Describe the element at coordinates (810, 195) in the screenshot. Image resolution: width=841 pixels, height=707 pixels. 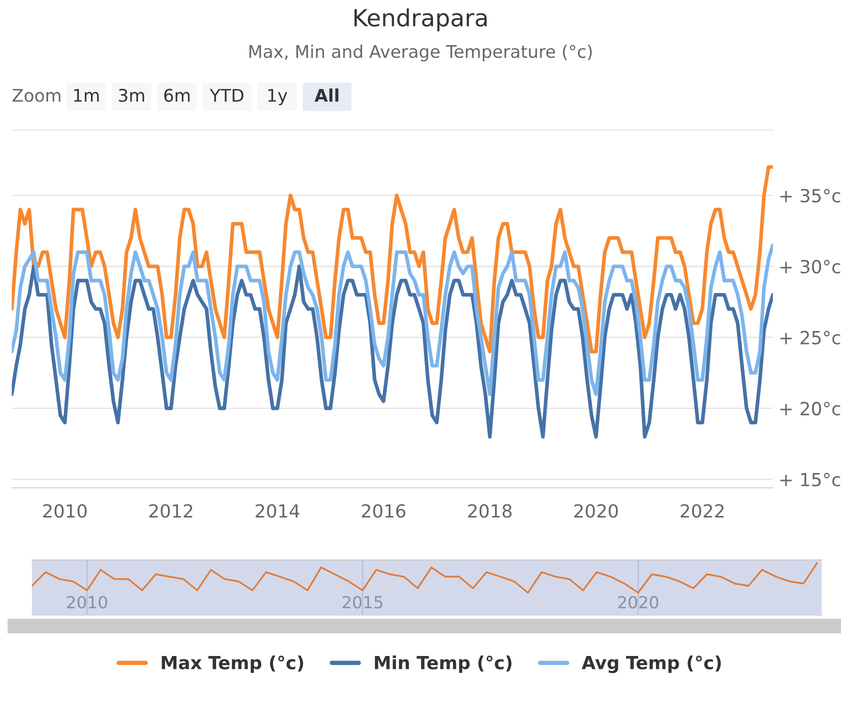
I see `y-tick-label: + 35°c` at that location.